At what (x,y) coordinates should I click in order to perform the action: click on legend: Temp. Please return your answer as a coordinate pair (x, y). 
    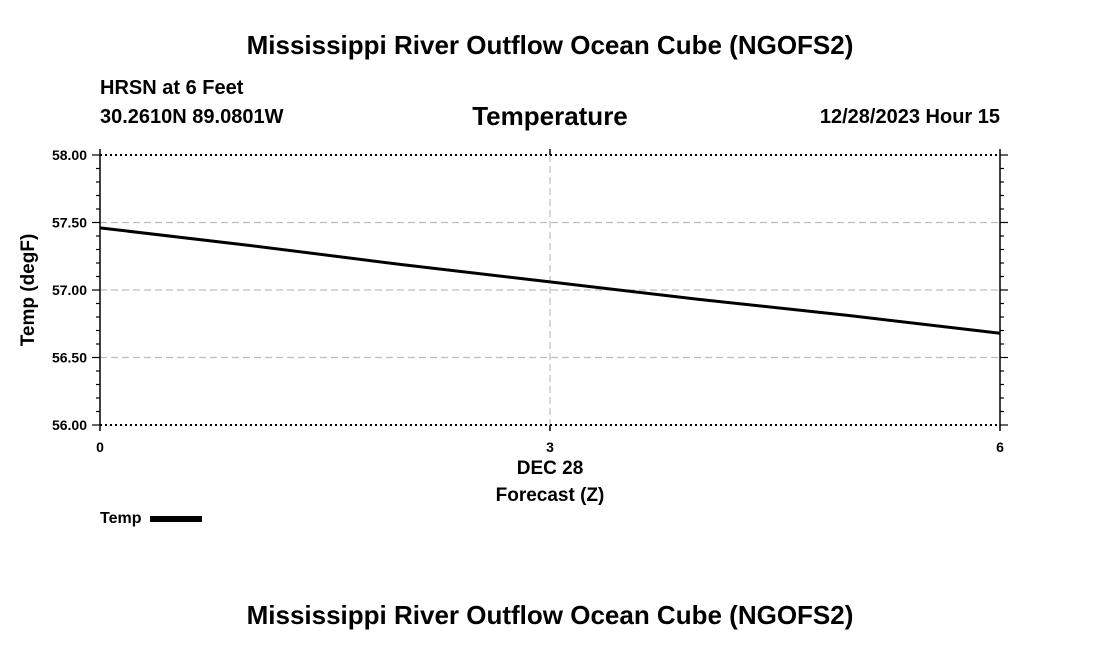
    Looking at the image, I should click on (151, 519).